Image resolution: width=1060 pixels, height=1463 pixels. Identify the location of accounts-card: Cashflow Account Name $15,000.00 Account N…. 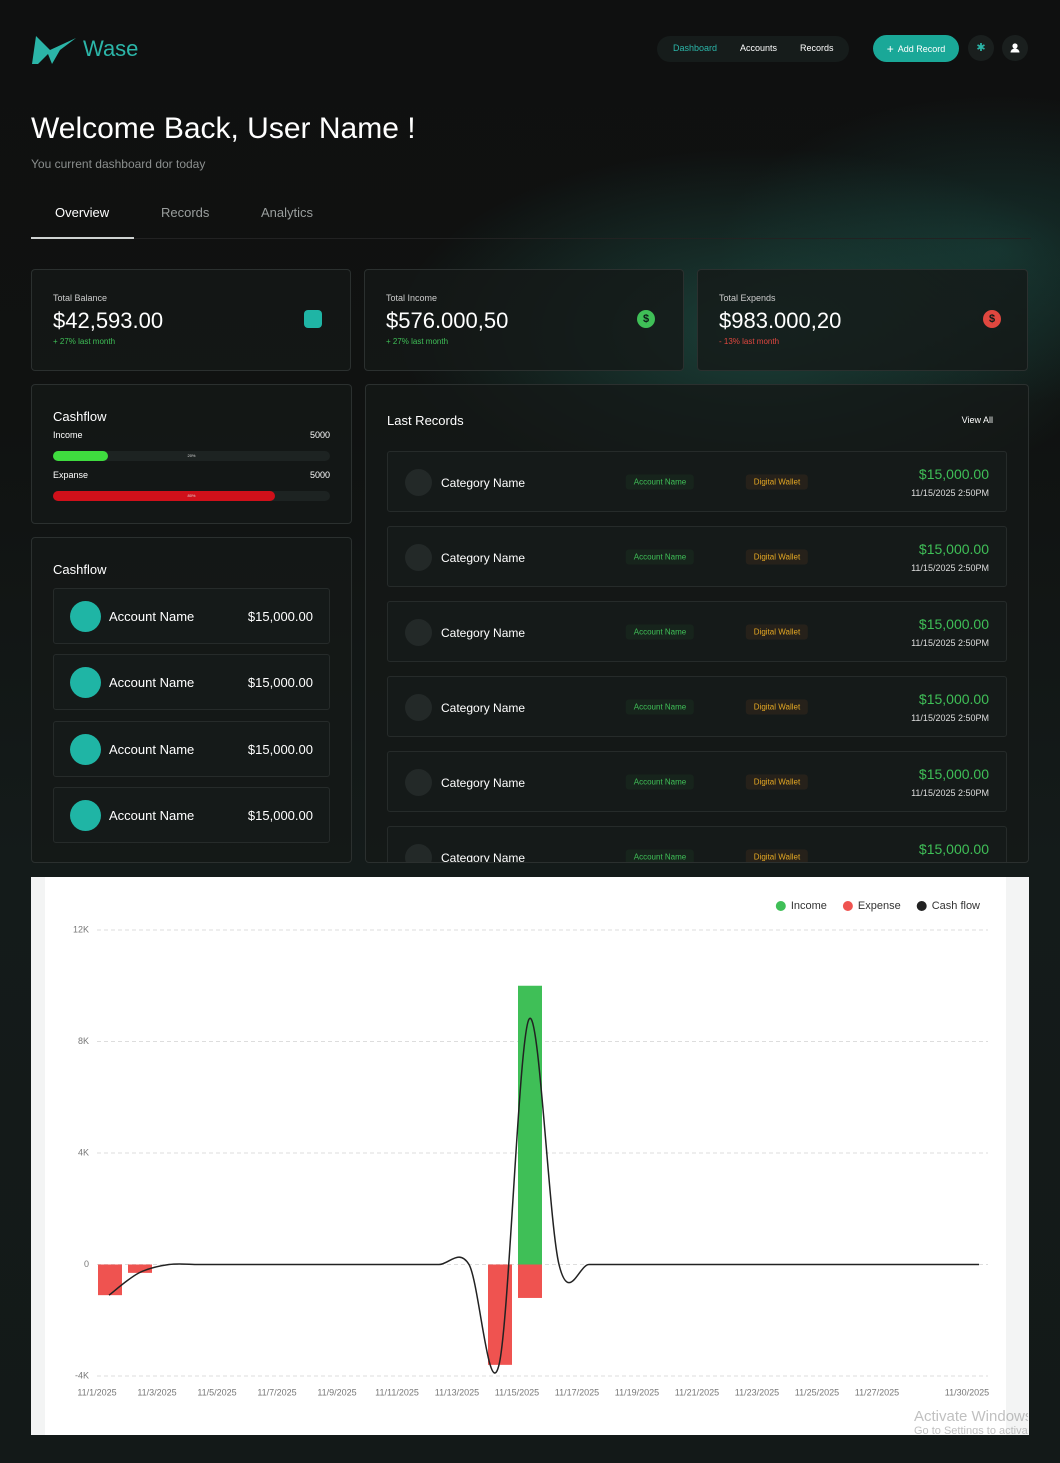
(191, 700).